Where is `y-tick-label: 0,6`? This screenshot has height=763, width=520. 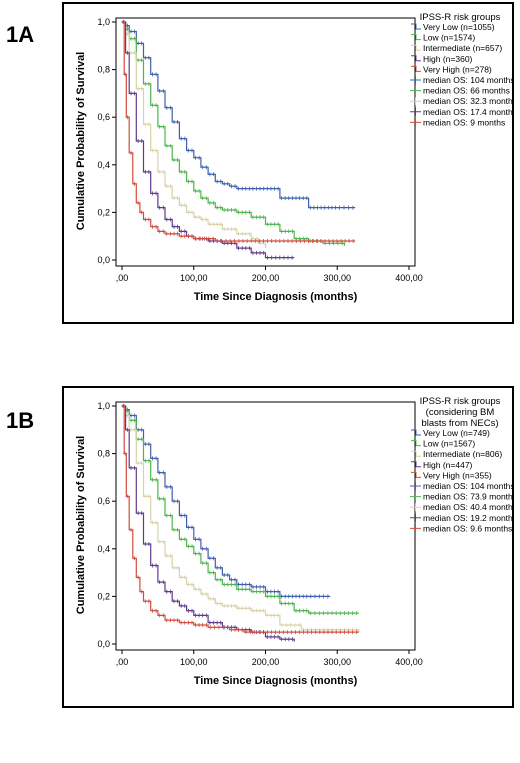
y-tick-label: 0,6 is located at coordinates (103, 501).